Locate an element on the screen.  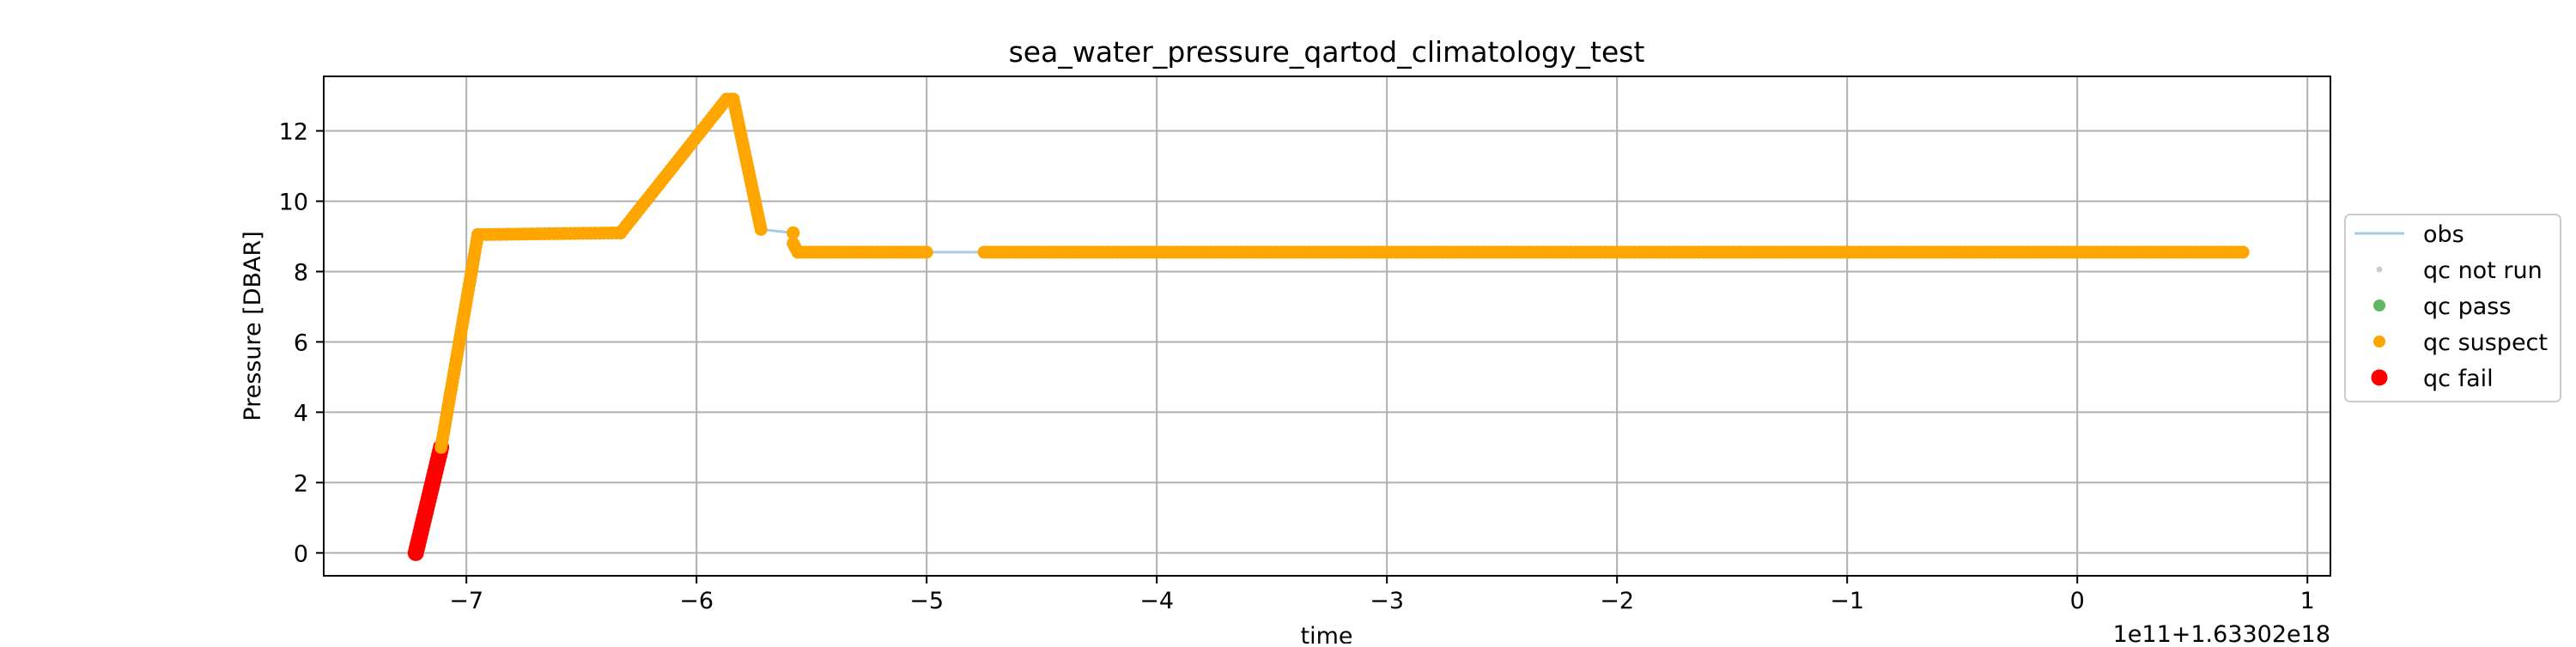
y-tick-label: 12 is located at coordinates (293, 132).